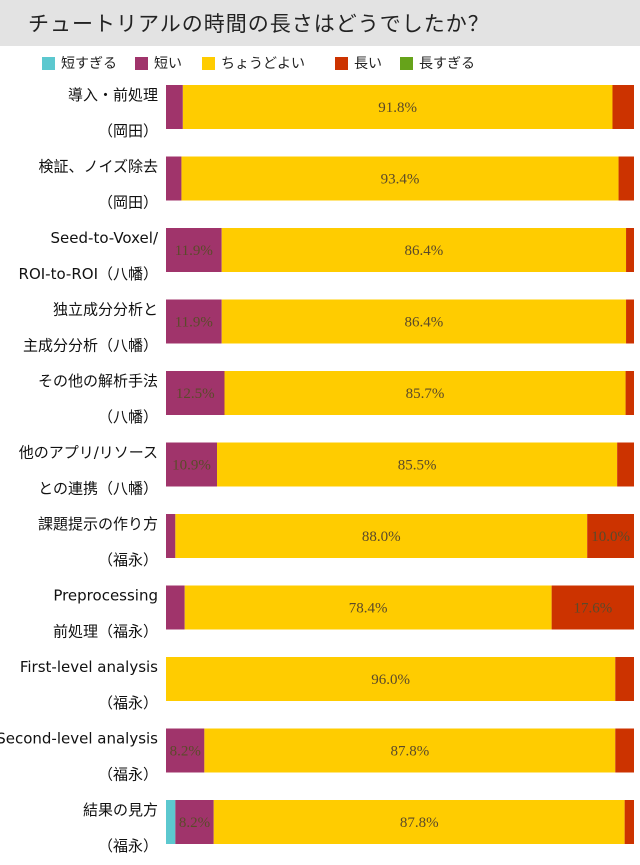 This screenshot has height=865, width=640. I want to click on legend-item: 長い, so click(358, 63).